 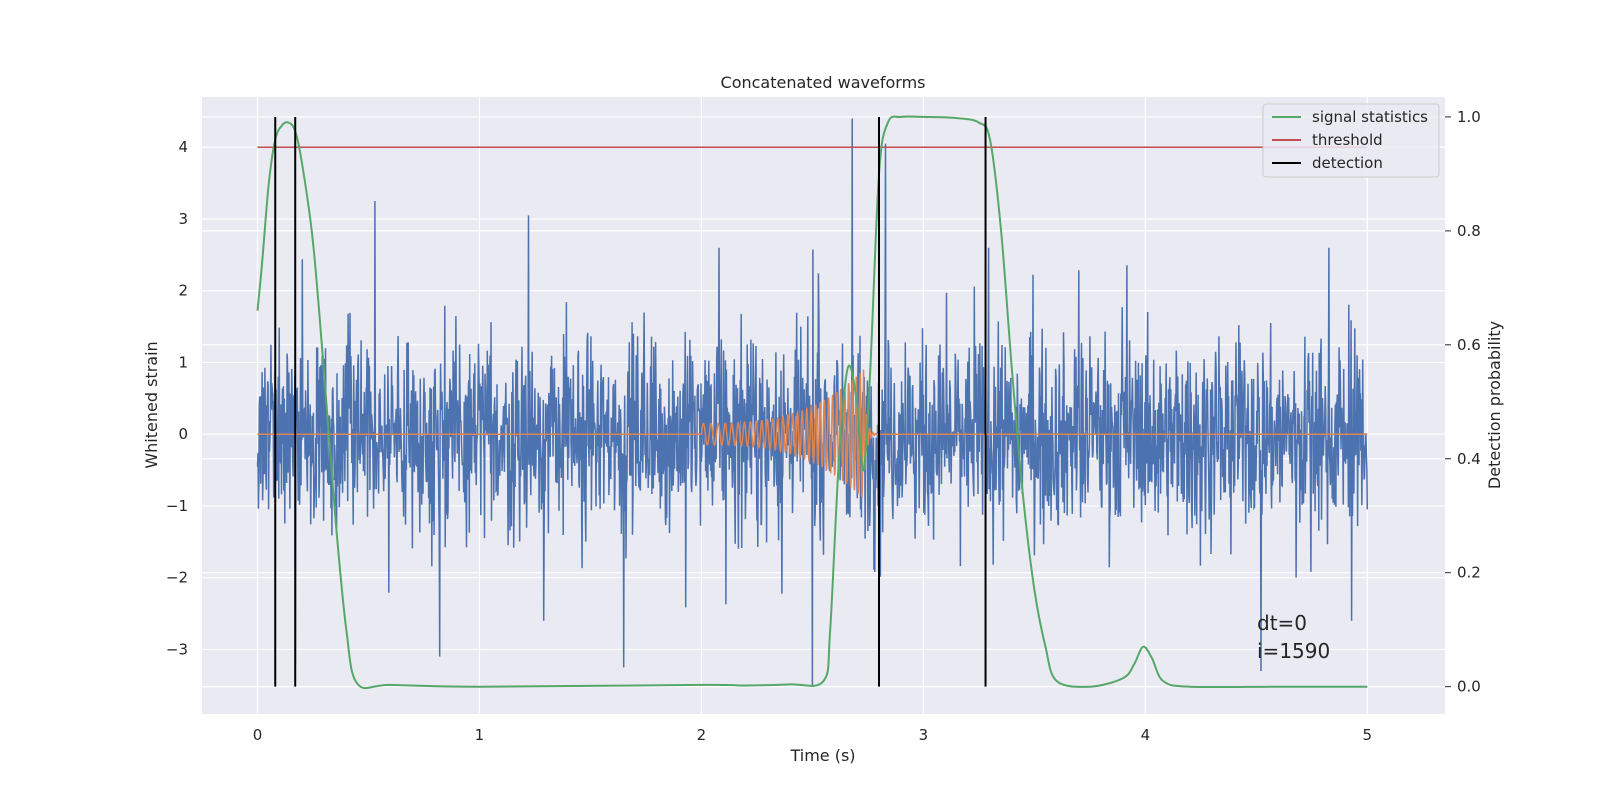 I want to click on y-left-tick-label: 0, so click(x=183, y=434).